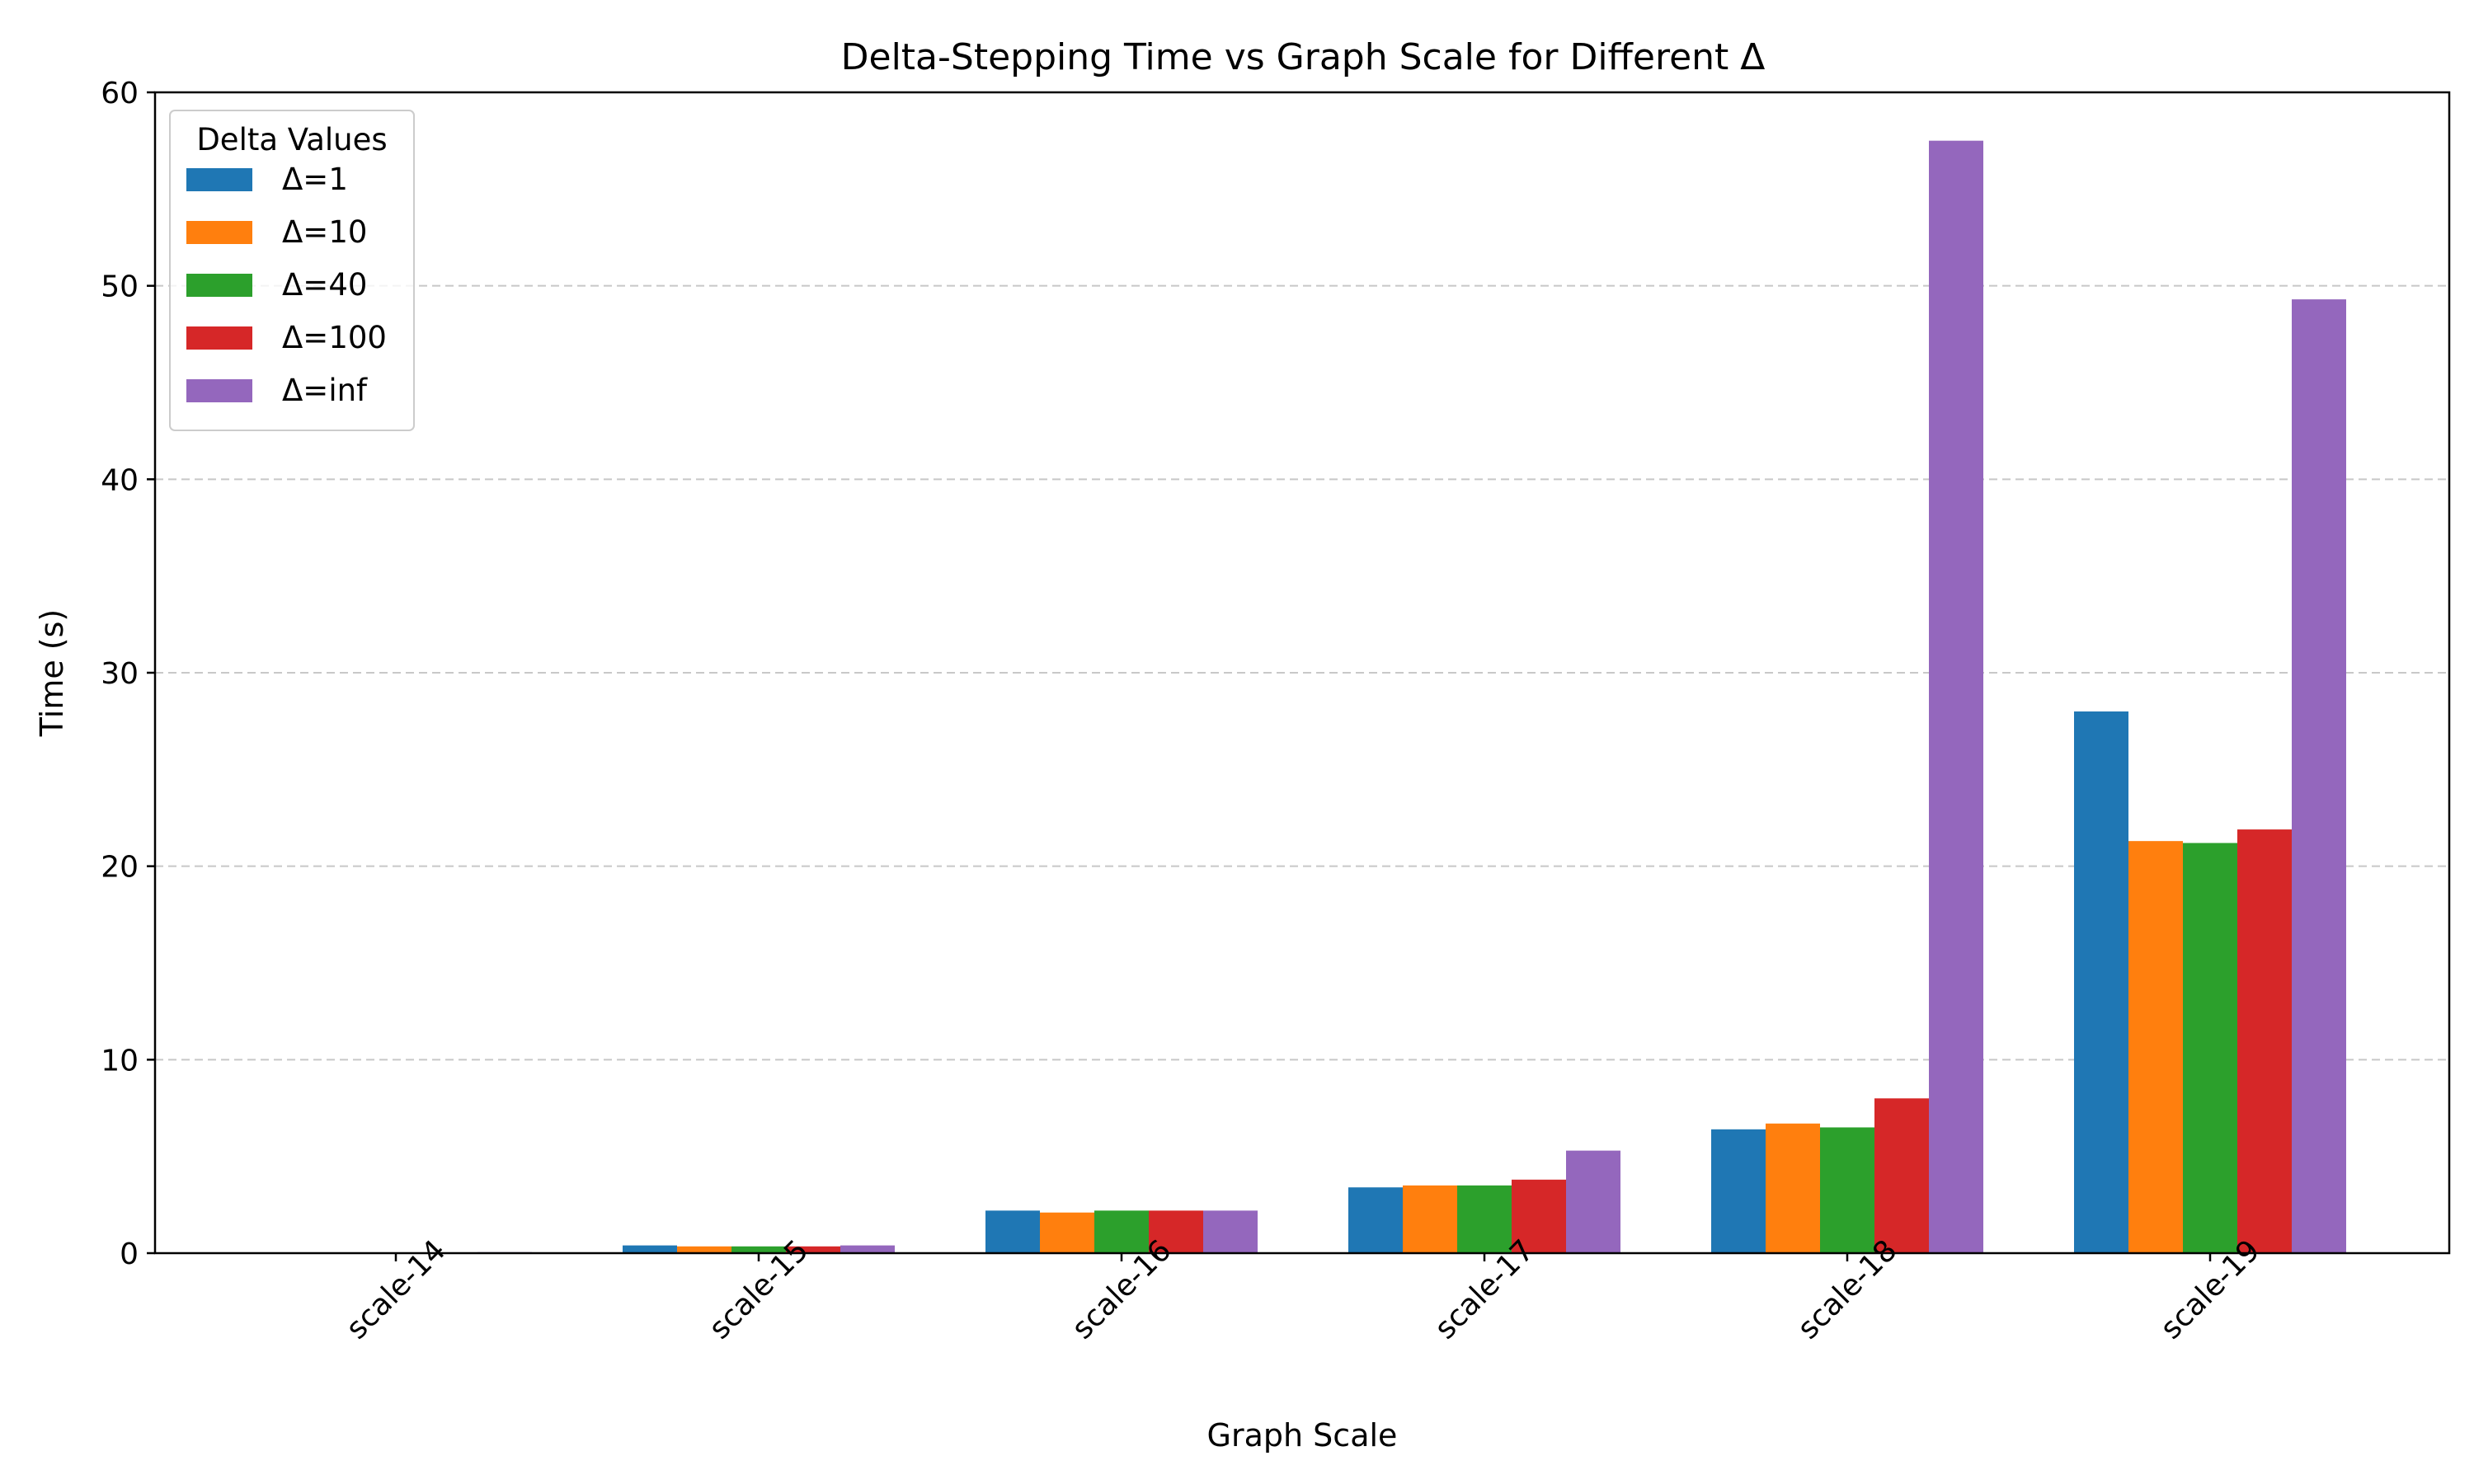  I want to click on legend: Delta Values Δ=1 Δ=10 Δ=40 Δ=100 Δ=inf, so click(292, 270).